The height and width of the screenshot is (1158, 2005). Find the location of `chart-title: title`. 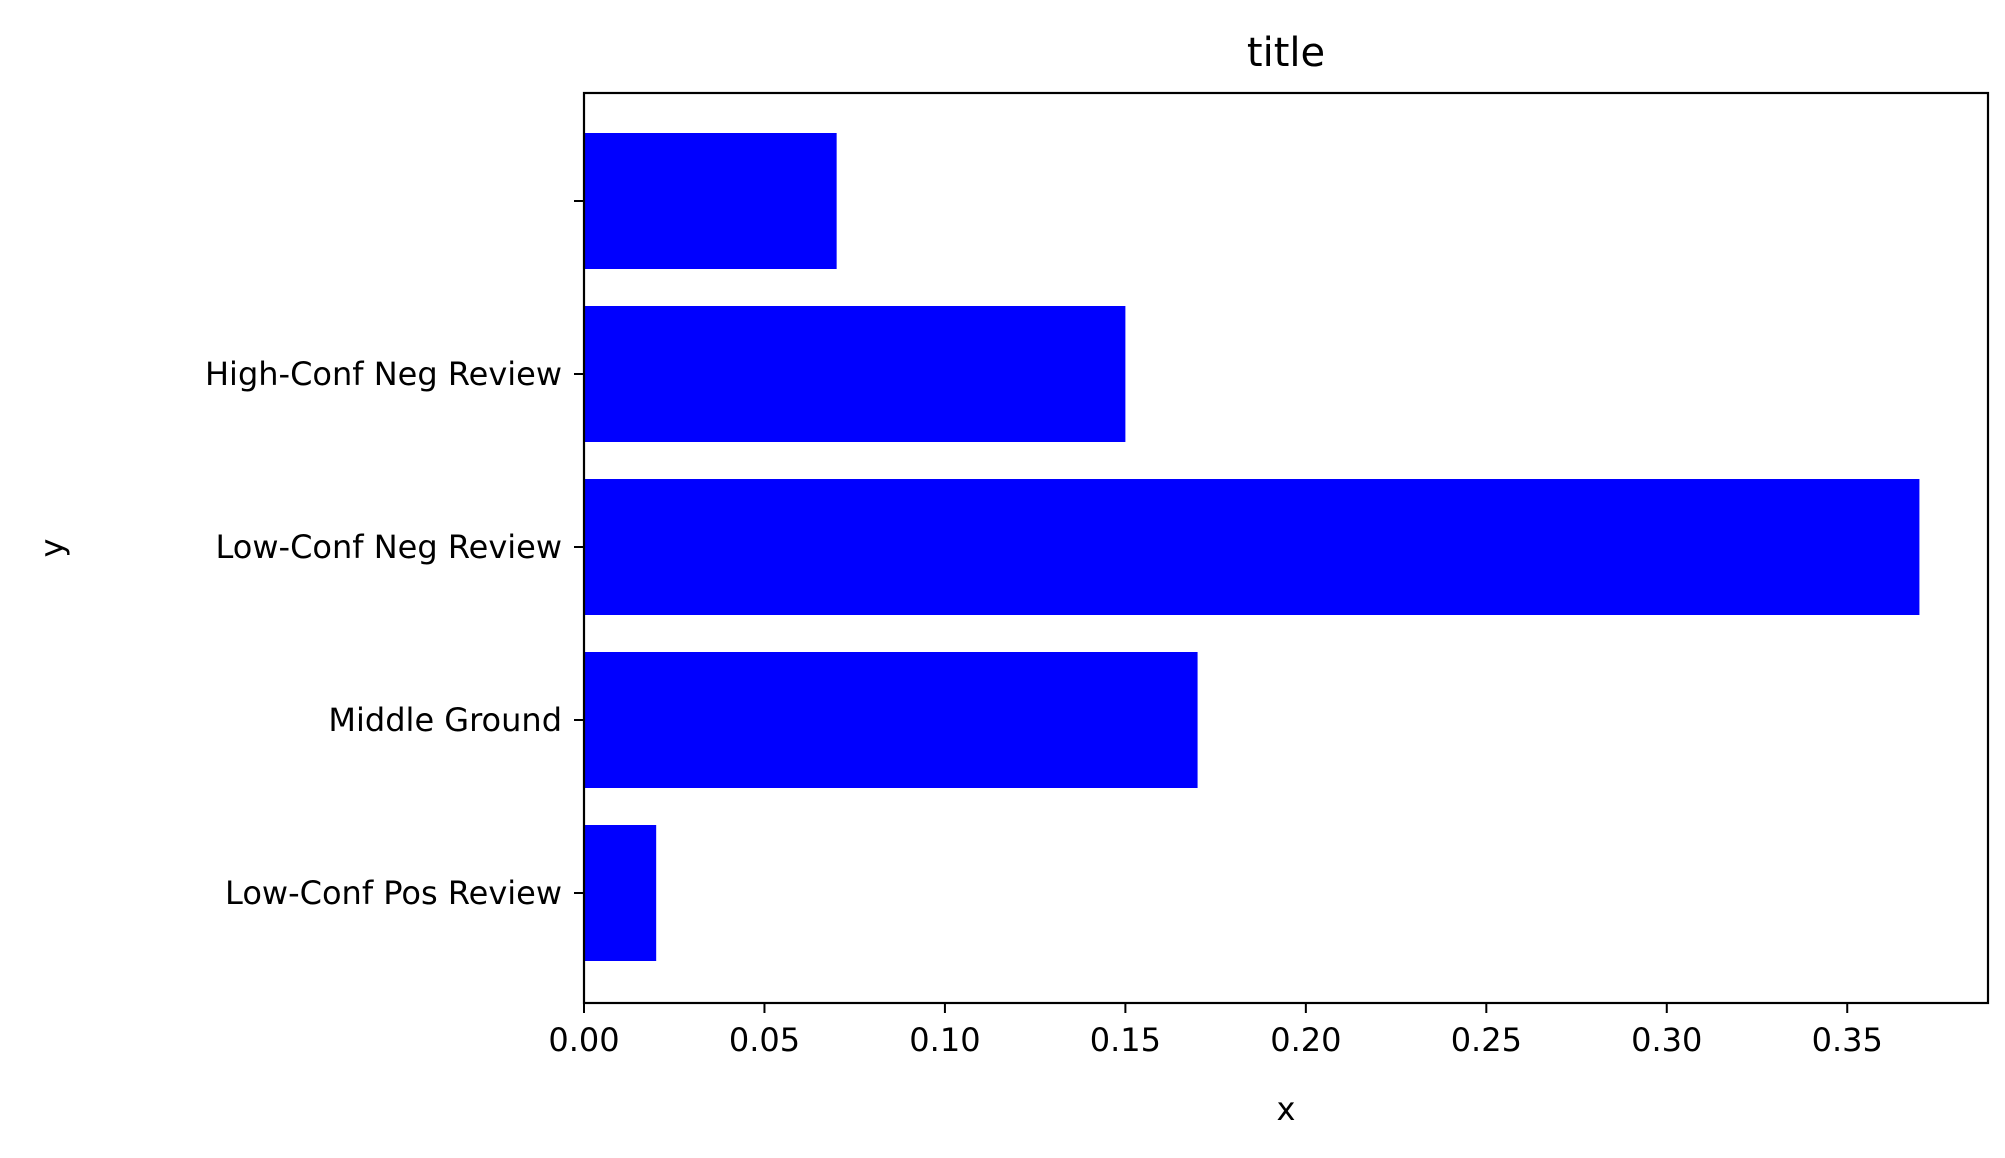

chart-title: title is located at coordinates (1286, 53).